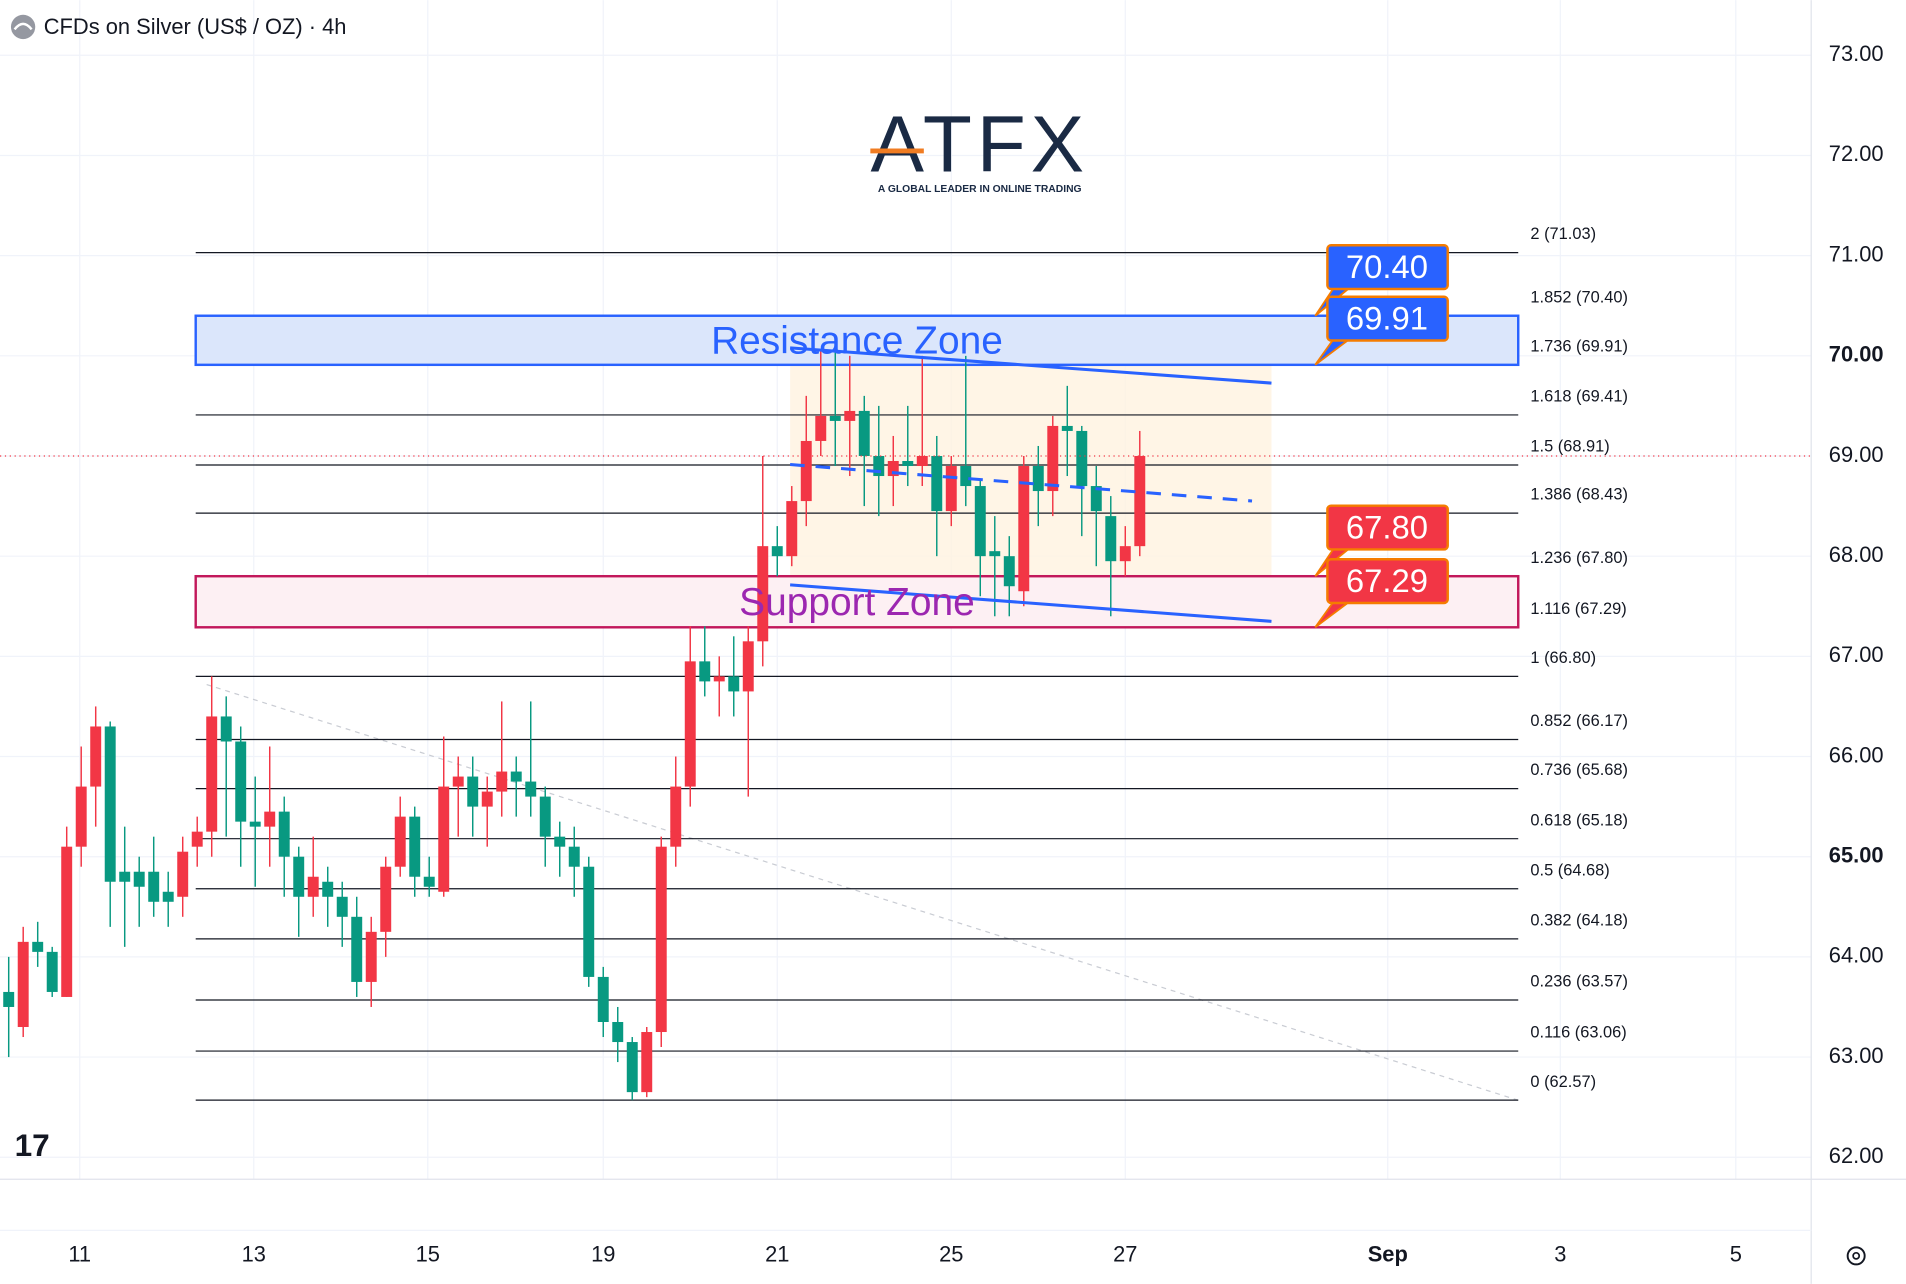  Describe the element at coordinates (1579, 346) in the screenshot. I see `fib-label: 1.736 (69.91)` at that location.